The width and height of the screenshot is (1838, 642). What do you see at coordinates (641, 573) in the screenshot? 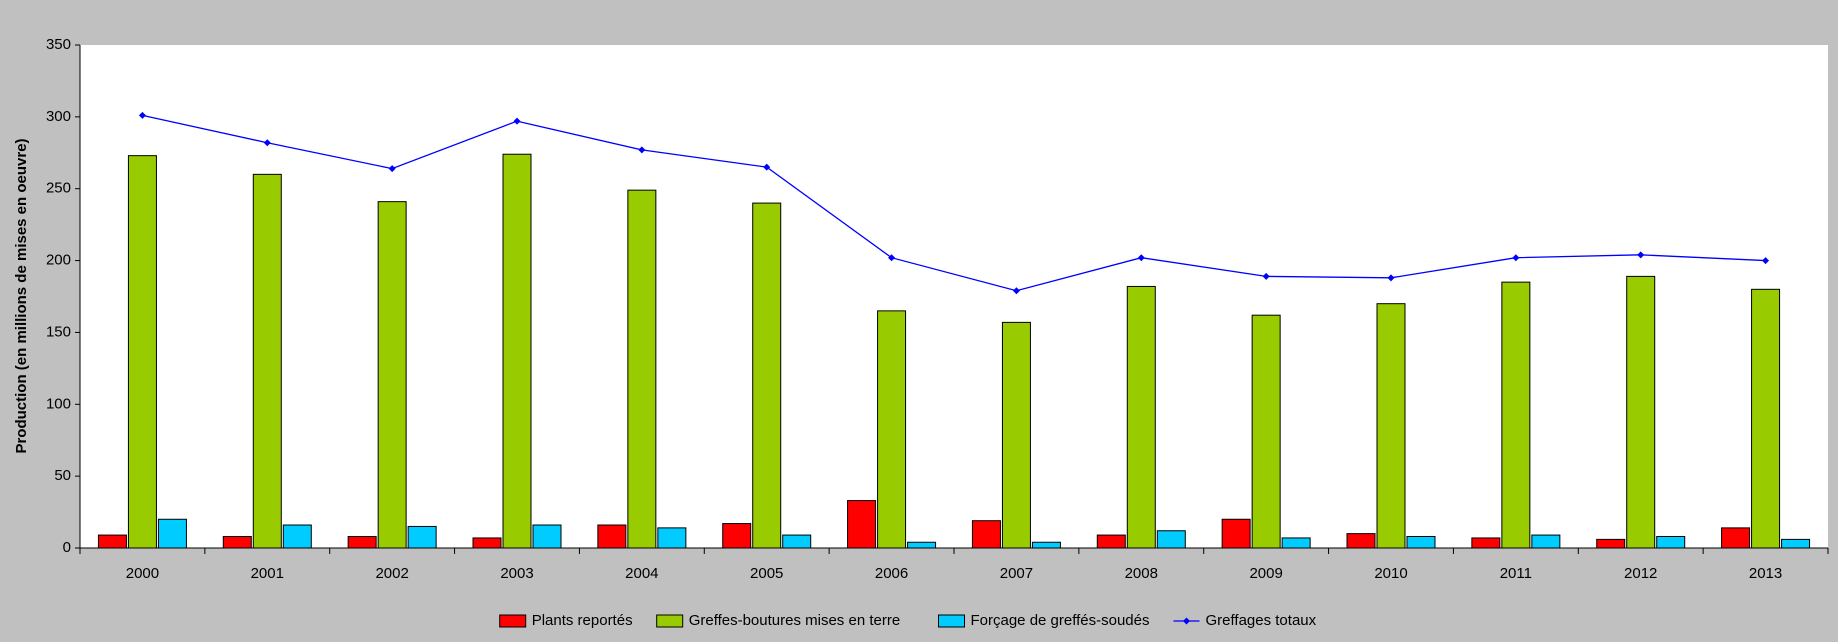
I see `x-tick-label: 2004` at bounding box center [641, 573].